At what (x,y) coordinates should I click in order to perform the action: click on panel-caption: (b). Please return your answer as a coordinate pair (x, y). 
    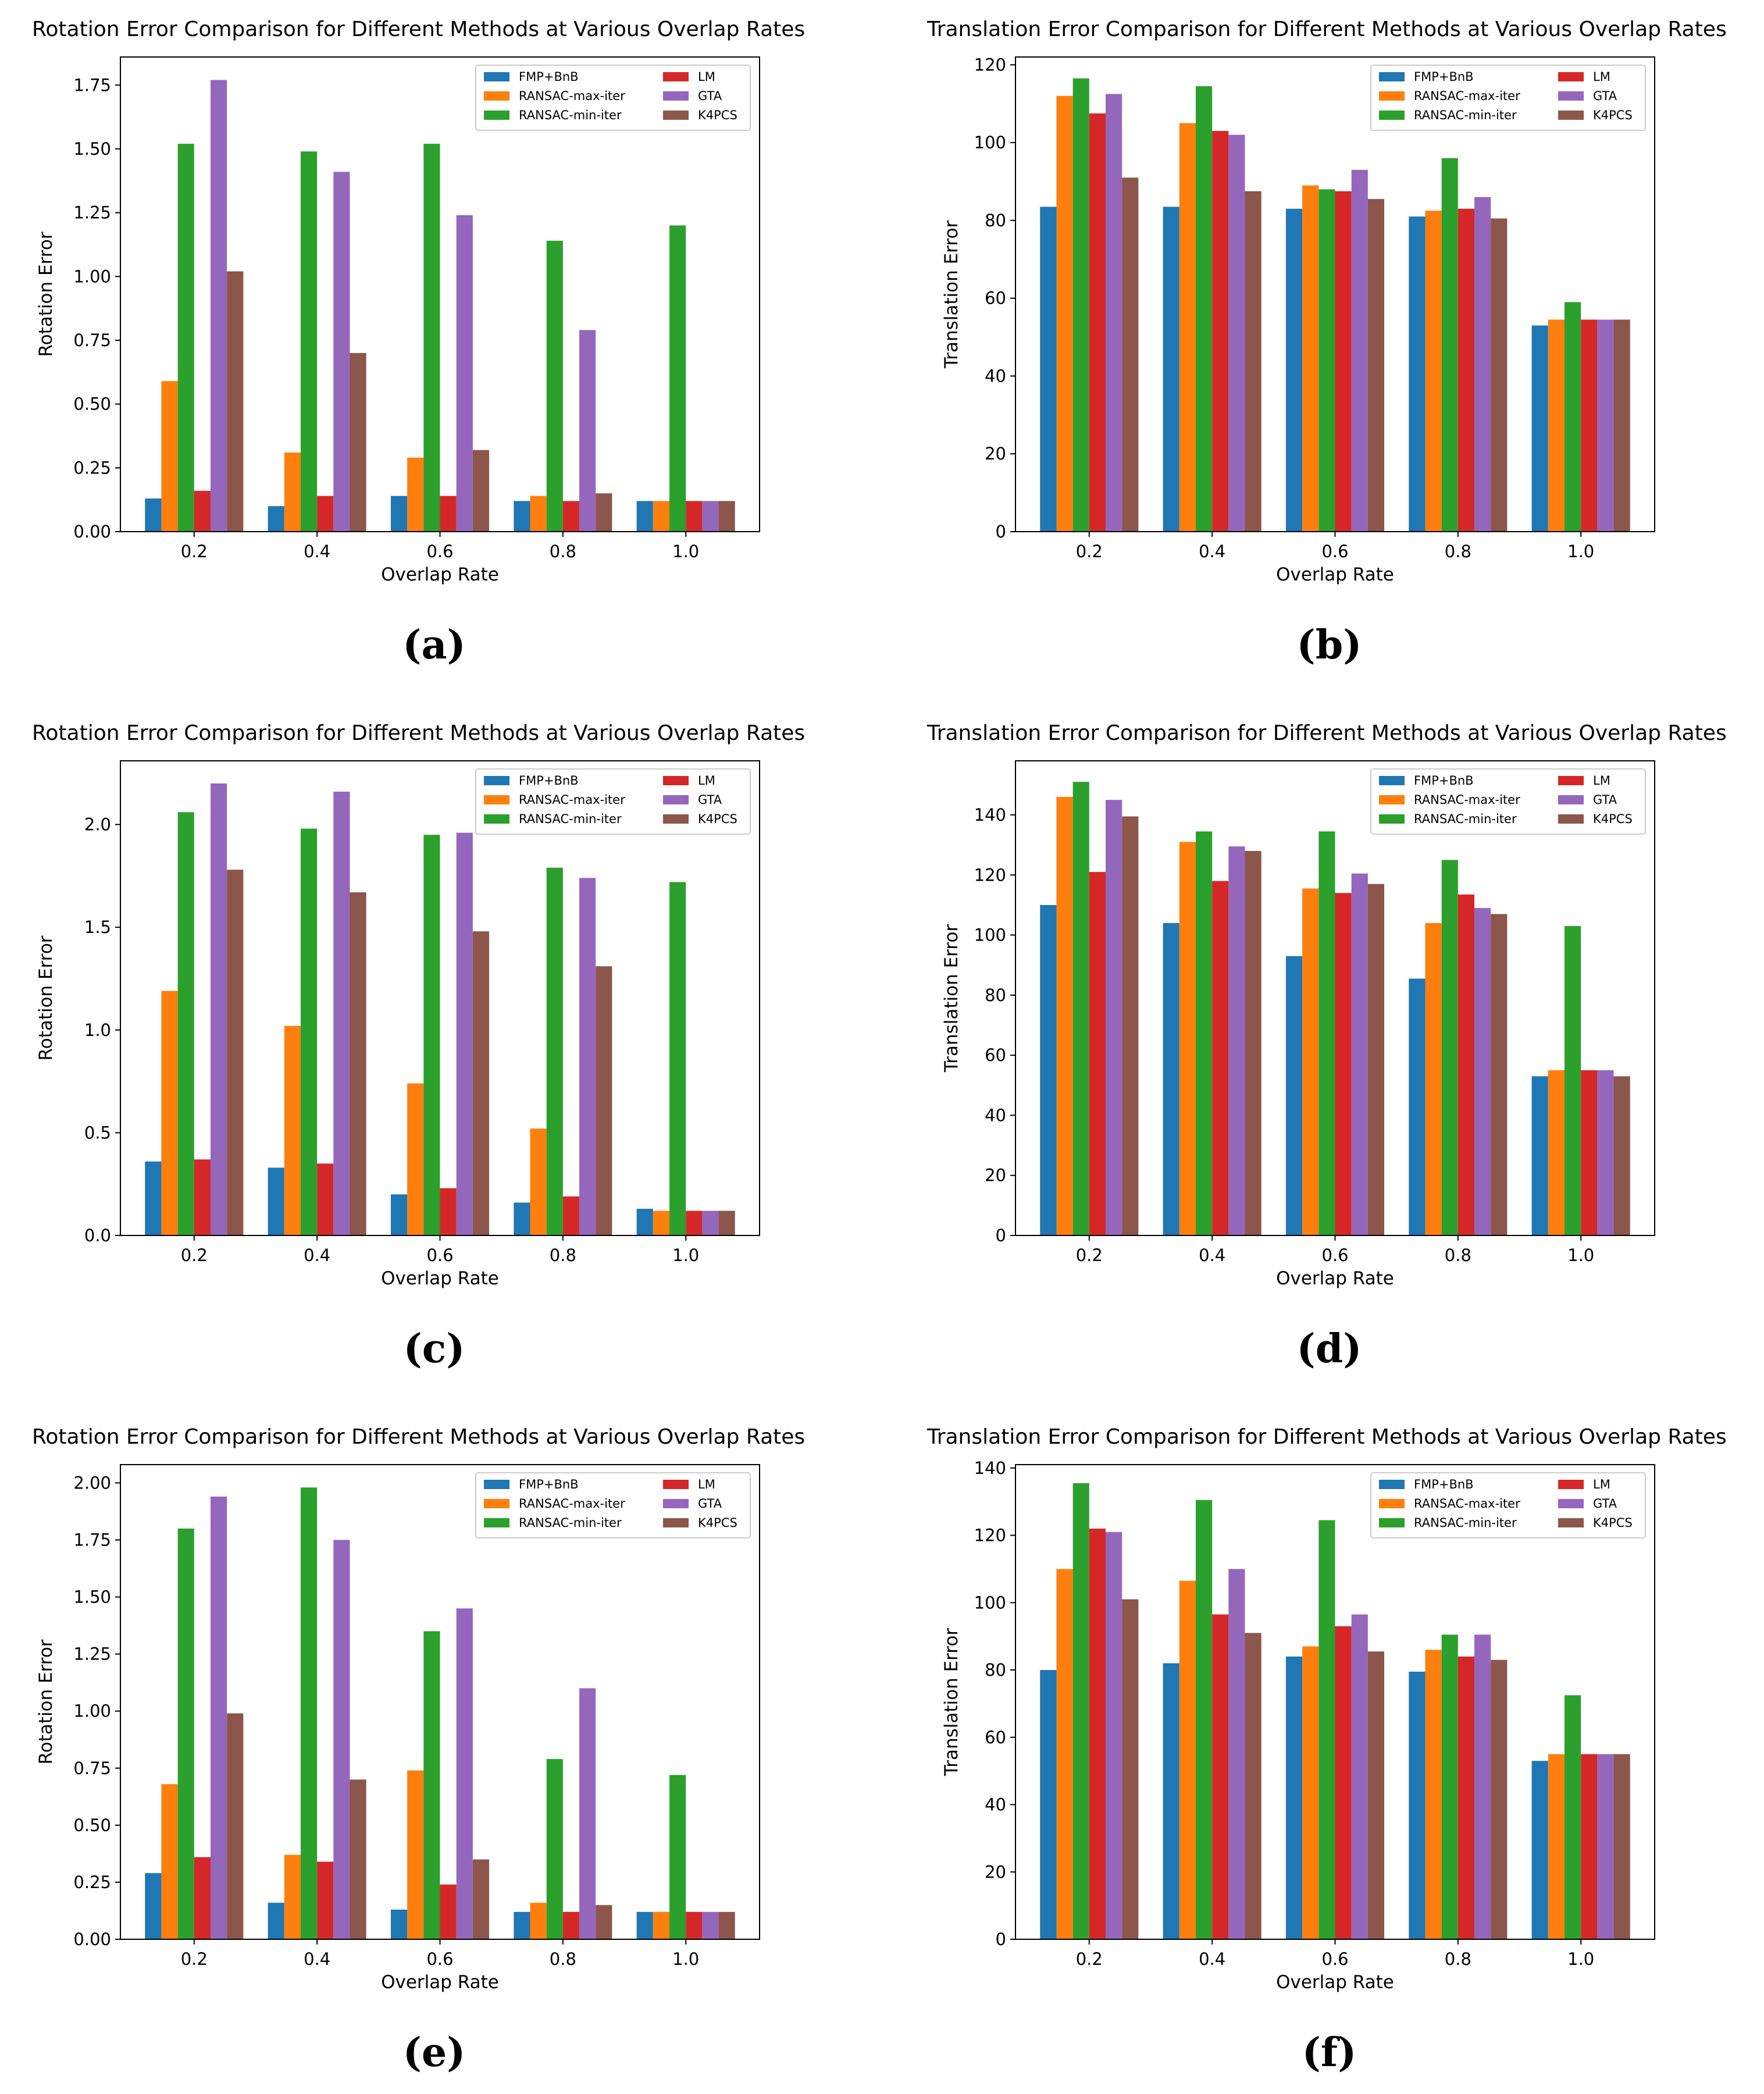
    Looking at the image, I should click on (1329, 645).